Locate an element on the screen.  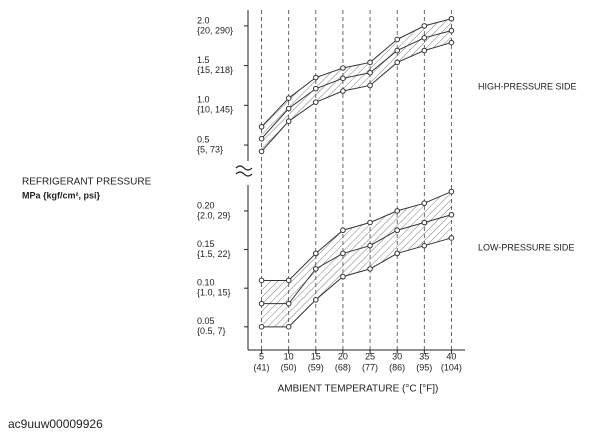
y-tick-sublabel: {2.0, 29} is located at coordinates (214, 215).